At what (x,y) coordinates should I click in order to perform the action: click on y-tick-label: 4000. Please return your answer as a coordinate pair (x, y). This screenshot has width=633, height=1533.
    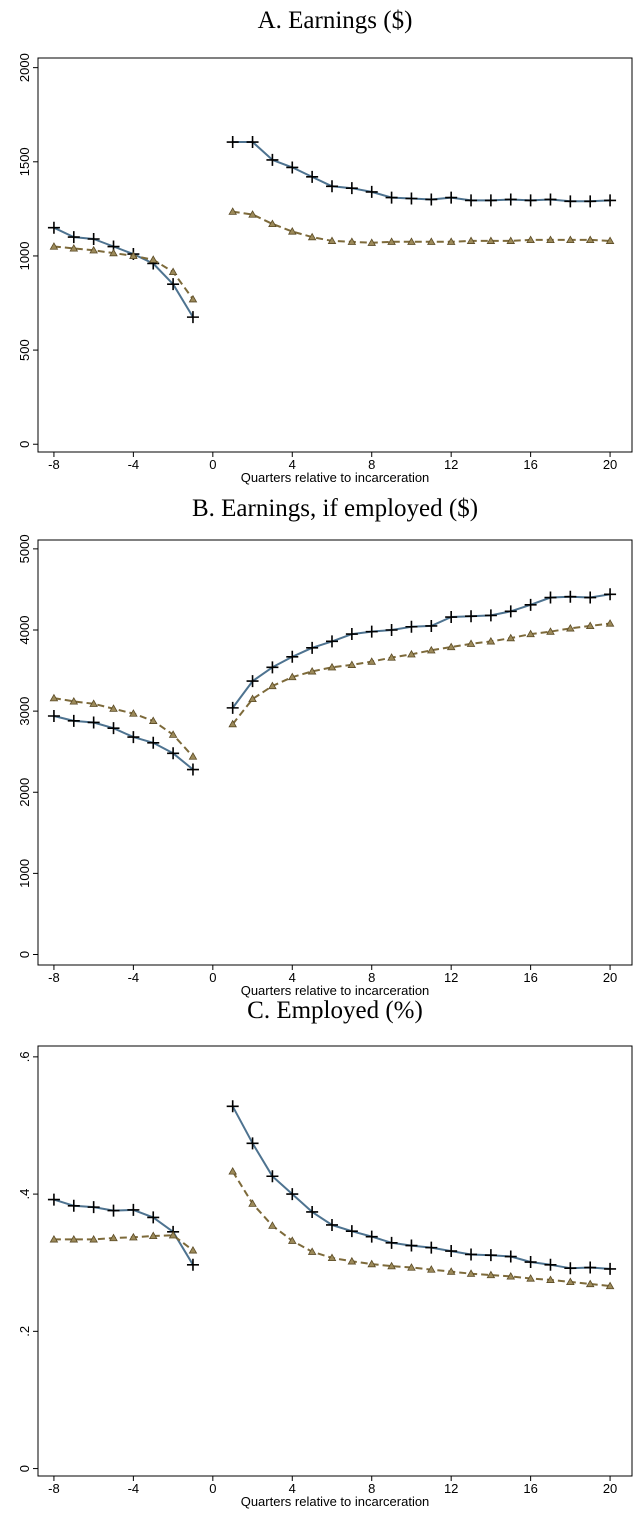
    Looking at the image, I should click on (24, 630).